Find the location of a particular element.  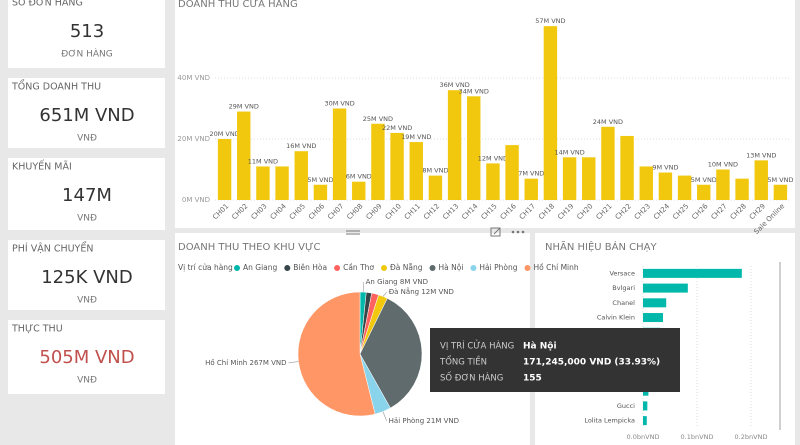

data-label: 34M VND is located at coordinates (474, 91).